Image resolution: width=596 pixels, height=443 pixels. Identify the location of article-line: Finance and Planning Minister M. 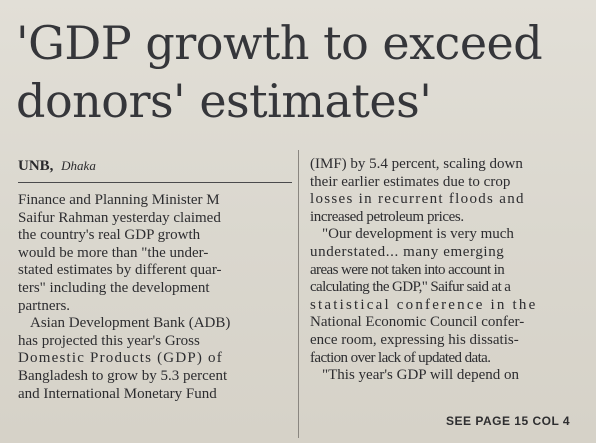
(119, 200).